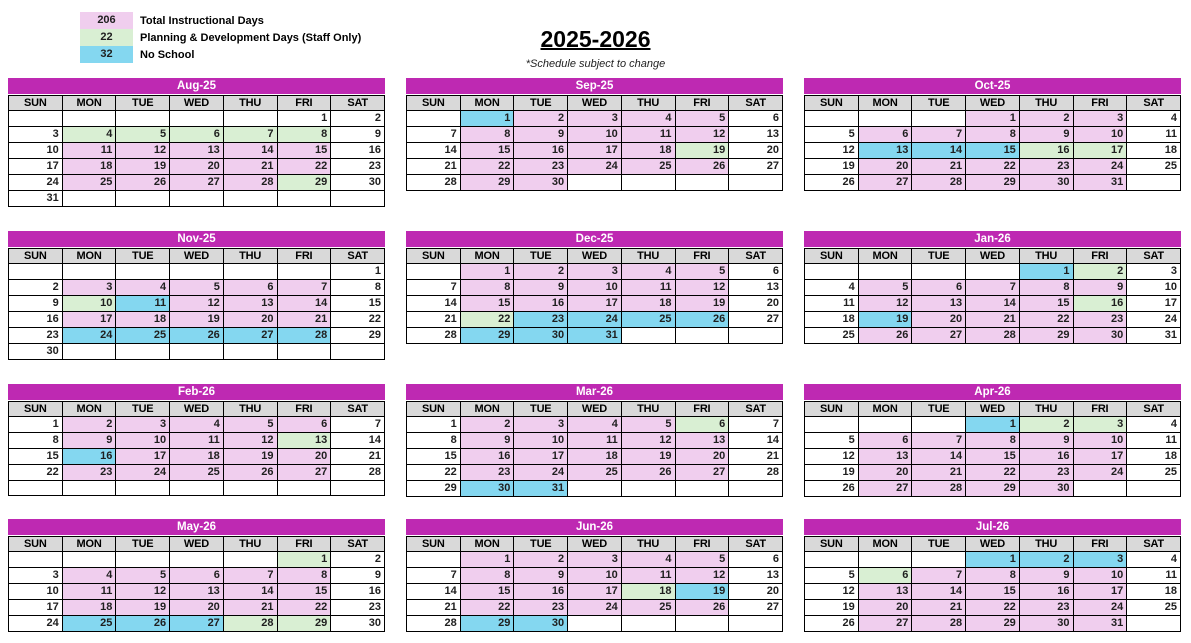 The height and width of the screenshot is (643, 1191). Describe the element at coordinates (755, 575) in the screenshot. I see `day-cell: 13` at that location.